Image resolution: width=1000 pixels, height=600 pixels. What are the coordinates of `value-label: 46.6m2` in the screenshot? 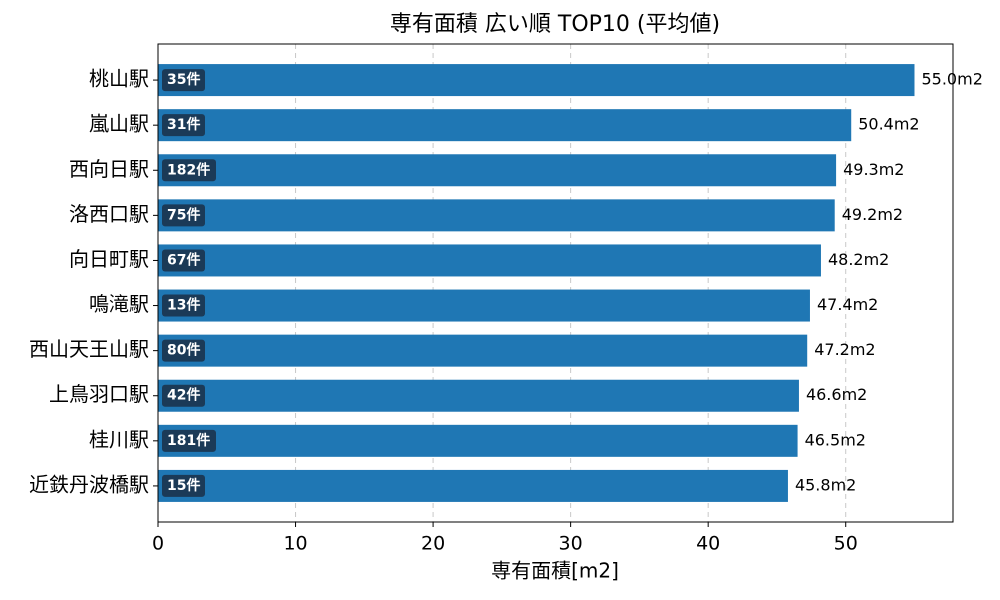 It's located at (836, 394).